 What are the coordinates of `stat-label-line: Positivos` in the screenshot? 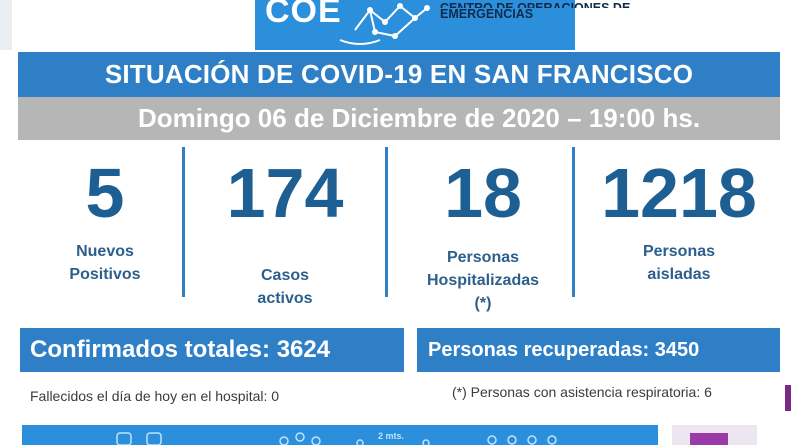 It's located at (105, 274).